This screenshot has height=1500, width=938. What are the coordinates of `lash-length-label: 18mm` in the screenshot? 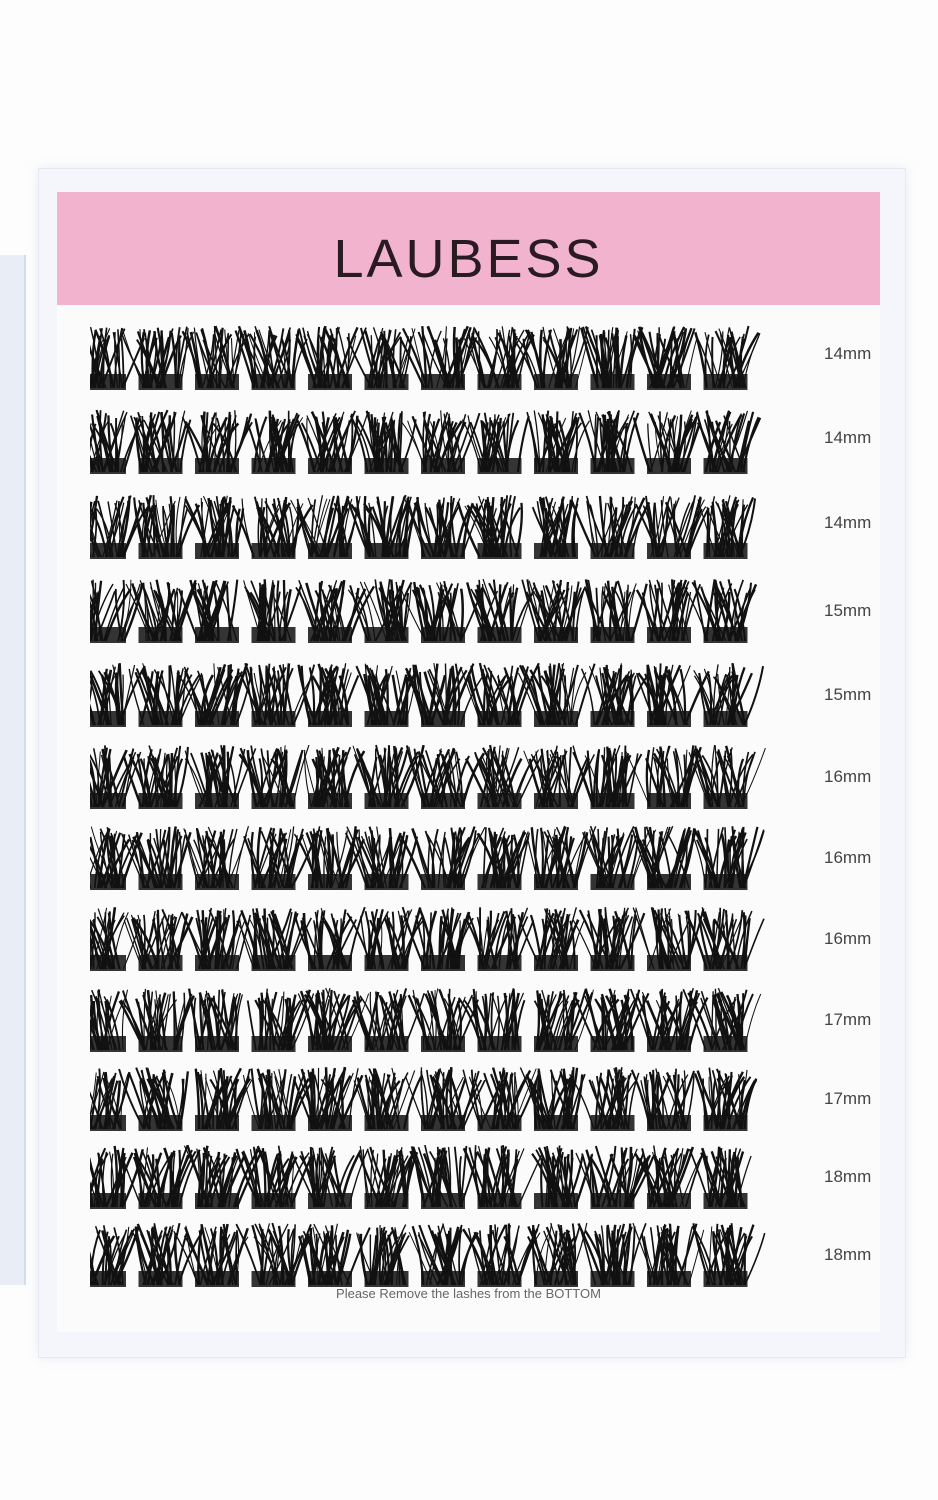 It's located at (848, 1254).